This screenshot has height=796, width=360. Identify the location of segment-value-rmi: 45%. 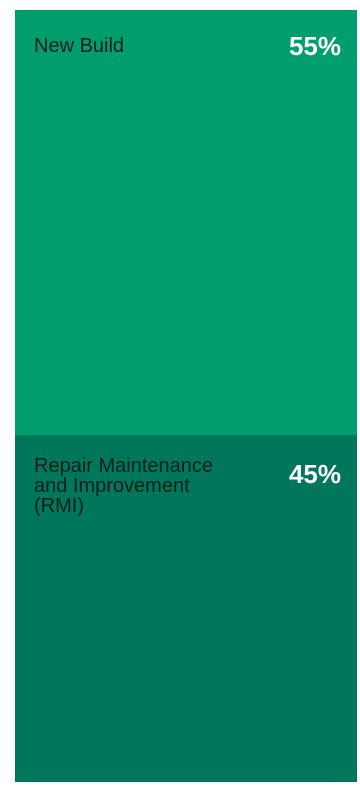
(314, 474).